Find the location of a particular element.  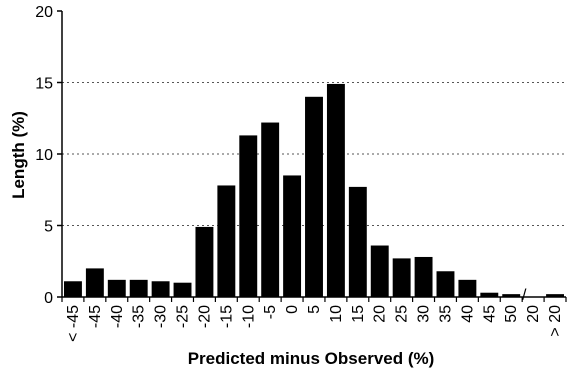

x-tick-label: -35 is located at coordinates (139, 316).